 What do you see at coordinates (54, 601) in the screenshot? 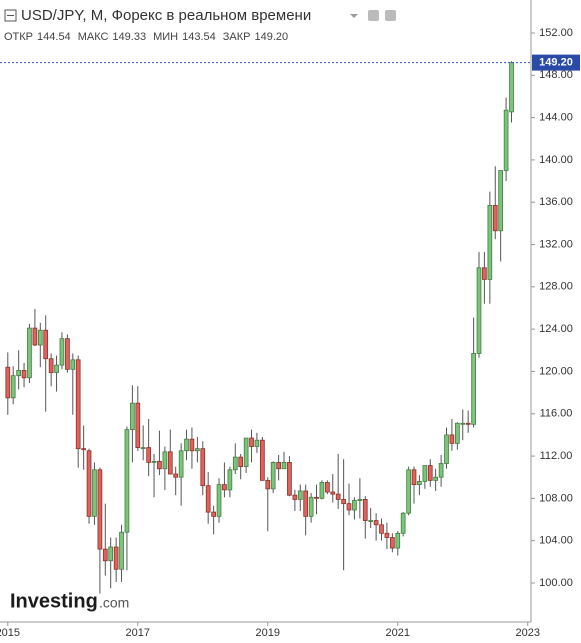
I see `logo-name: Investing` at bounding box center [54, 601].